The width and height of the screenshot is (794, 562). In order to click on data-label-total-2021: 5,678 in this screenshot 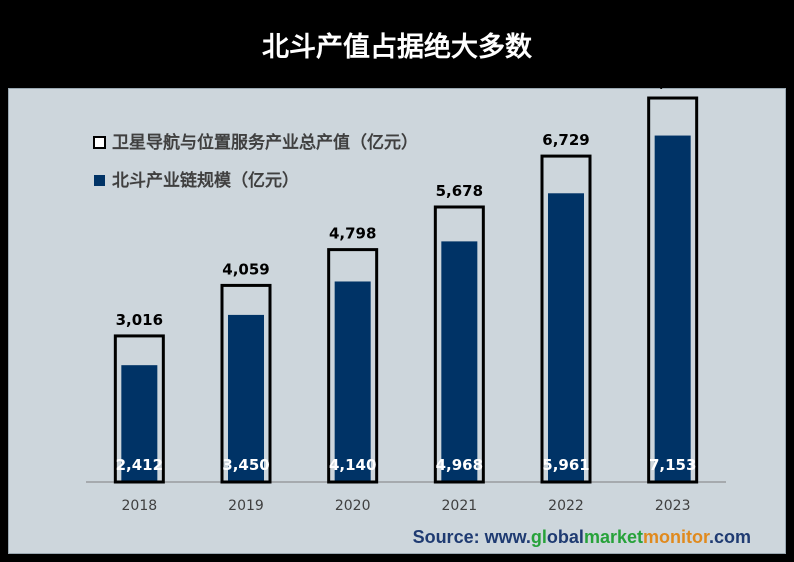, I will do `click(459, 191)`.